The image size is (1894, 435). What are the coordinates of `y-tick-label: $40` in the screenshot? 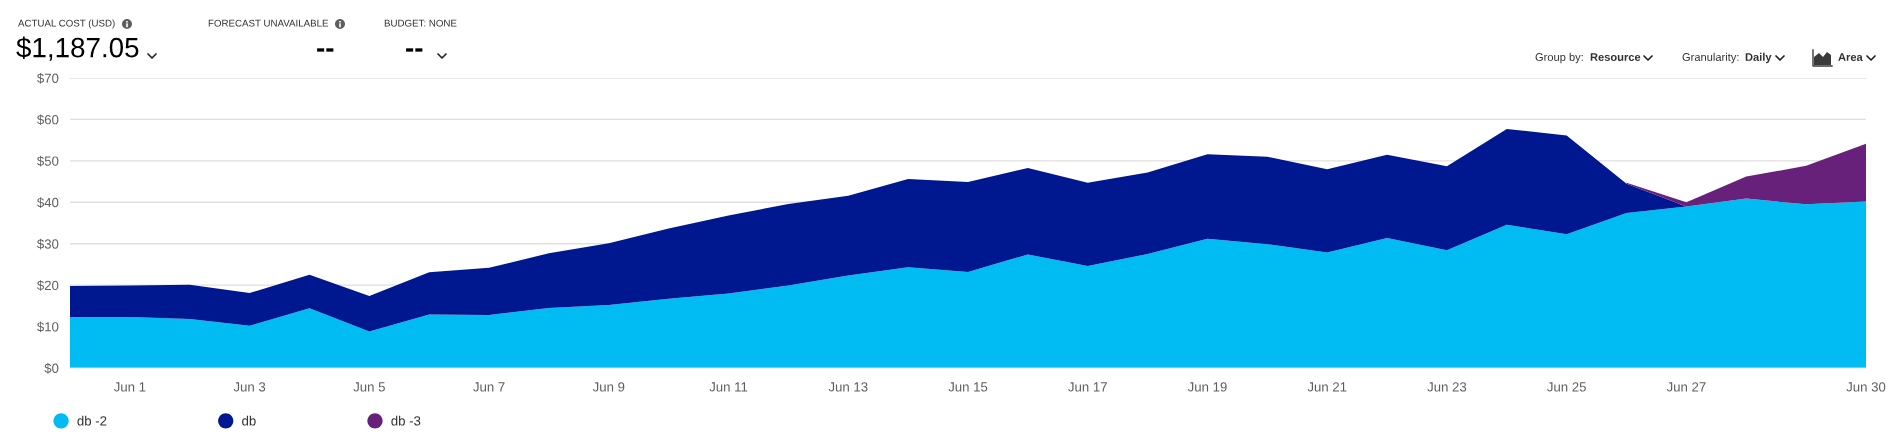 It's located at (48, 202).